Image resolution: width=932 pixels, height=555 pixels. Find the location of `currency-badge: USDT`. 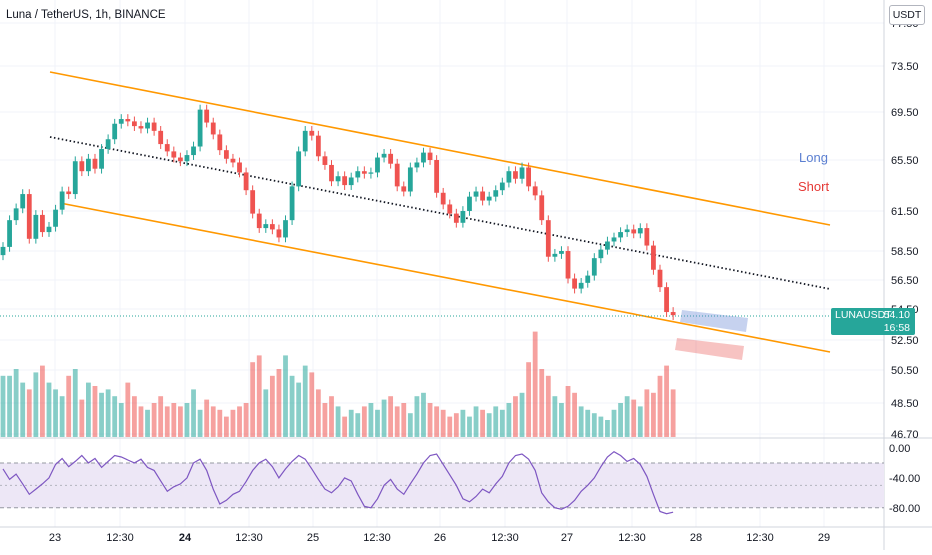

currency-badge: USDT is located at coordinates (907, 15).